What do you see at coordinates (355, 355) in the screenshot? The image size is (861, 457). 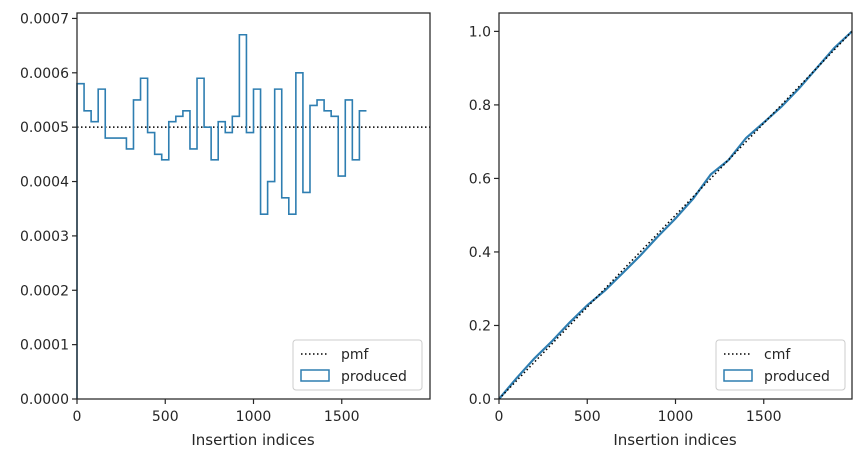 I see `pmf-legend-label-reference: pmf` at bounding box center [355, 355].